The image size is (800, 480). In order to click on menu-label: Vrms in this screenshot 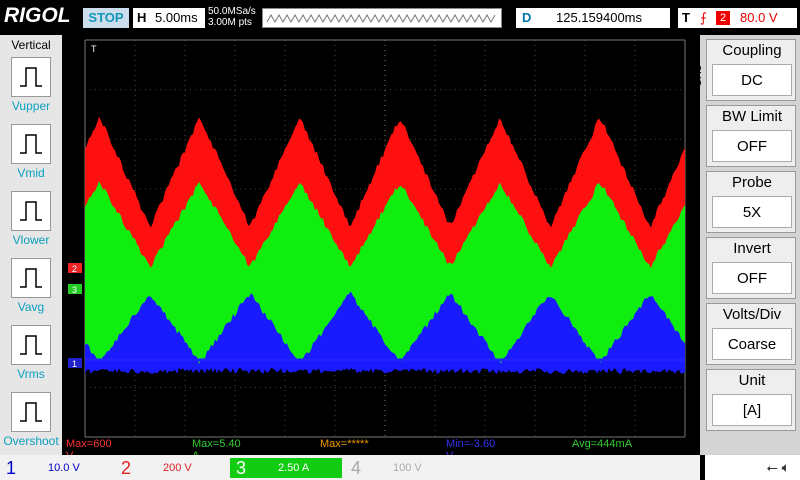, I will do `click(31, 374)`.